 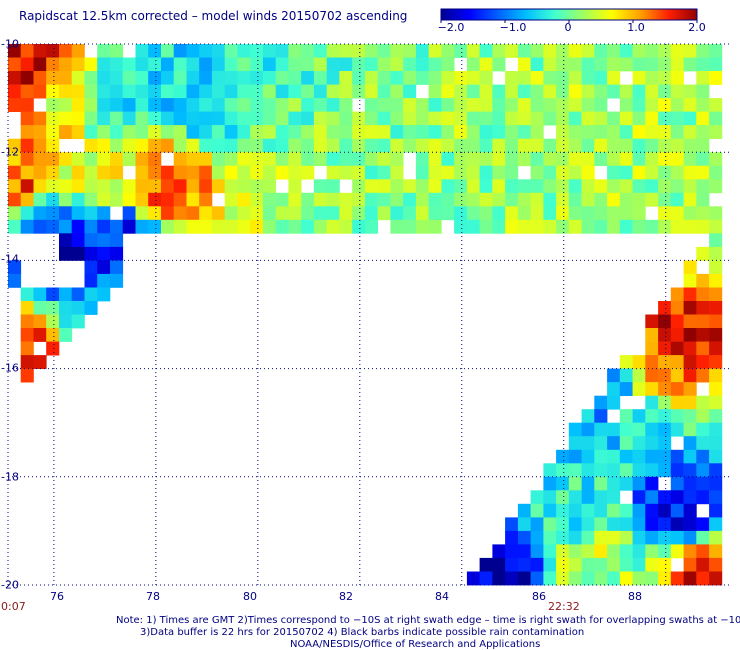 What do you see at coordinates (636, 27) in the screenshot?
I see `colorbar-label: 1.0` at bounding box center [636, 27].